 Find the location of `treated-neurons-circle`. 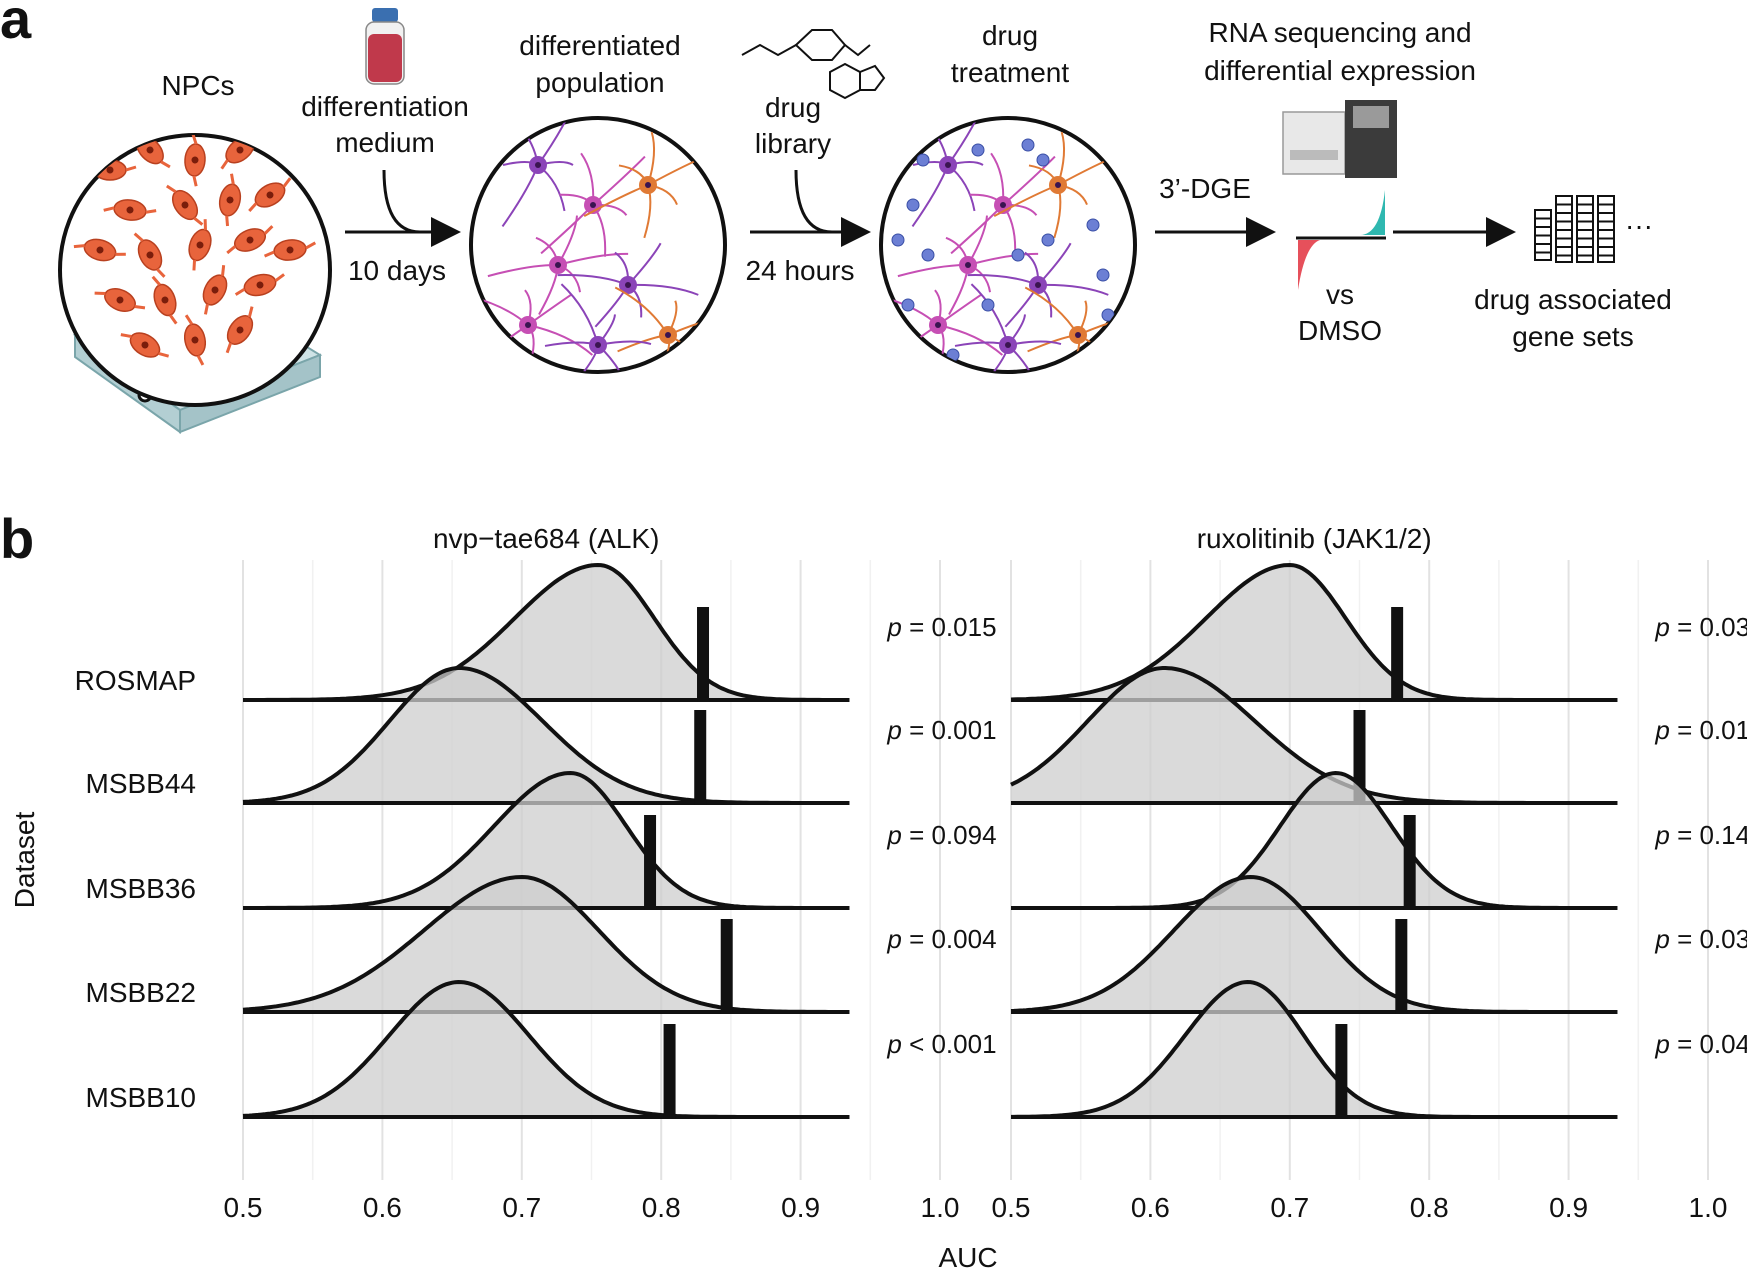

treated-neurons-circle is located at coordinates (1008, 245).